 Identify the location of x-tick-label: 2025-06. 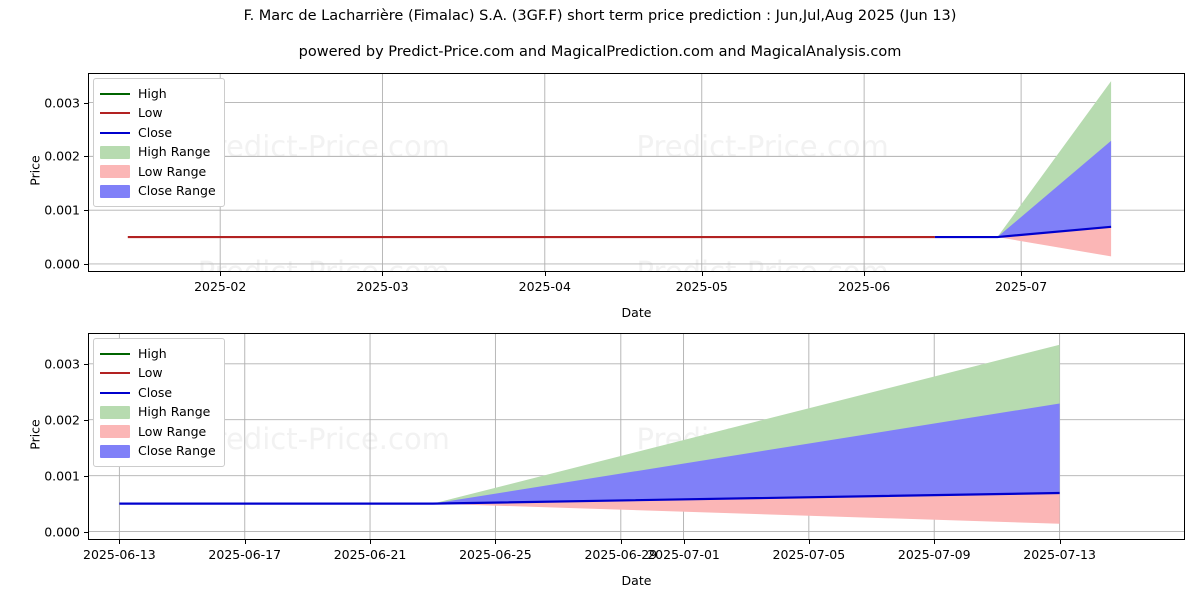
(864, 286).